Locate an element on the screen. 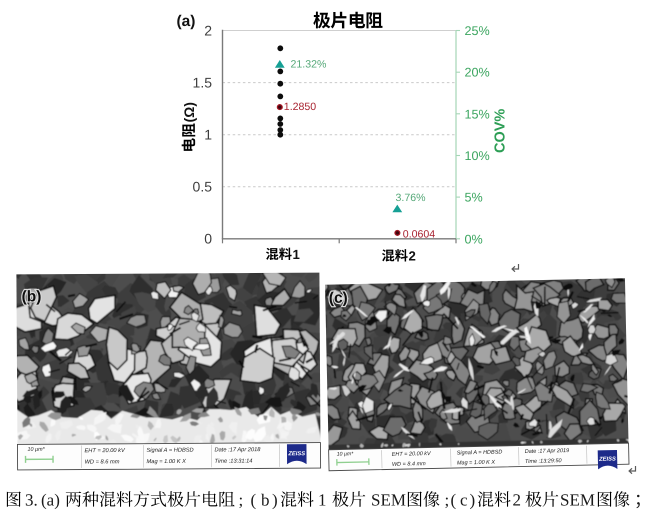 This screenshot has height=514, width=669. svg-text: (Ω) is located at coordinates (189, 112).